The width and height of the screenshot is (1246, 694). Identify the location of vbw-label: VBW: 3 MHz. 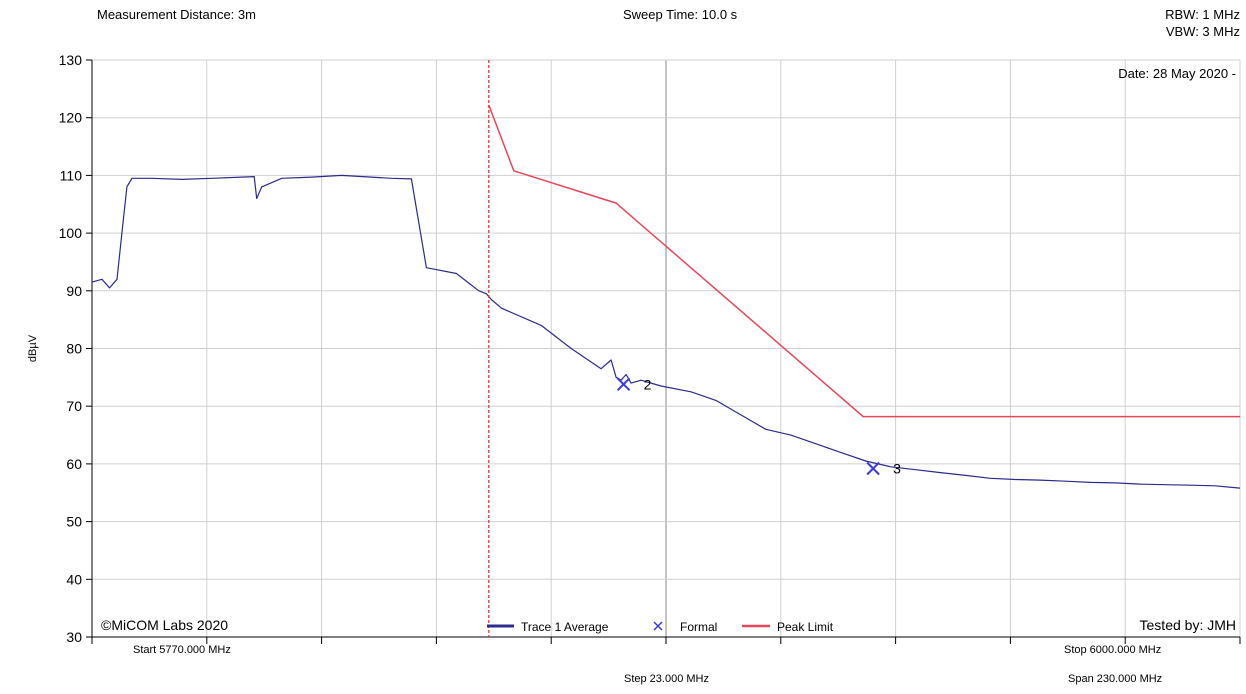
(1202, 31).